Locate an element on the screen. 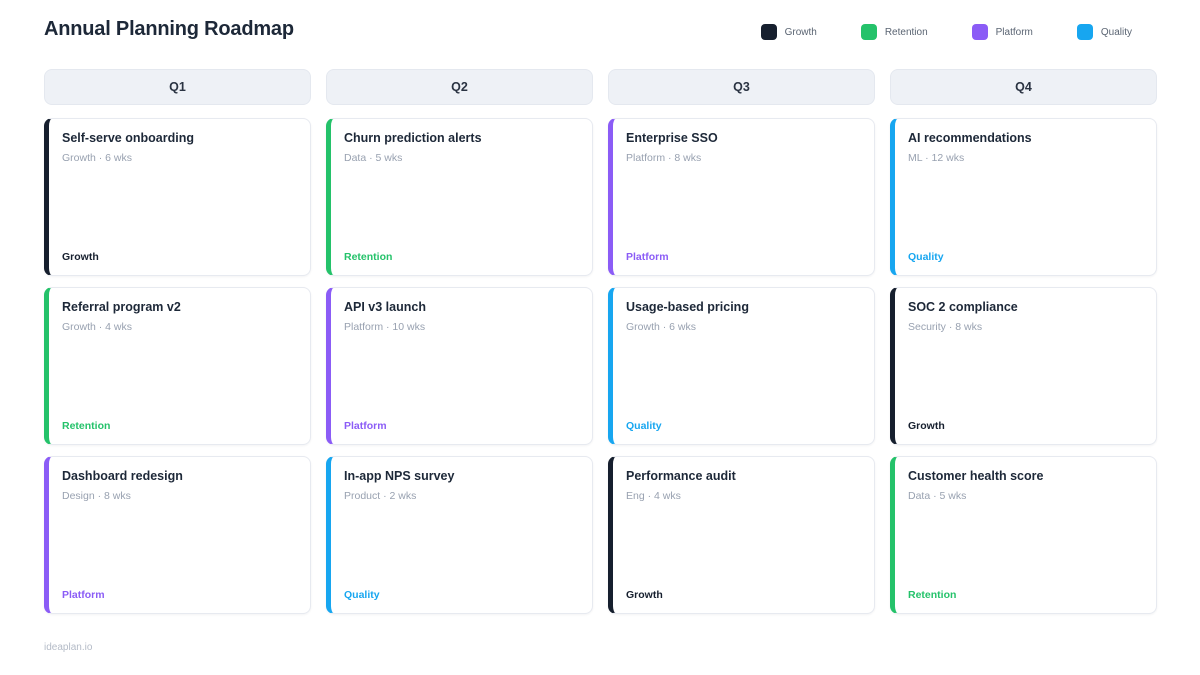 The image size is (1200, 675). card-meta: Growth · 4 wks is located at coordinates (97, 327).